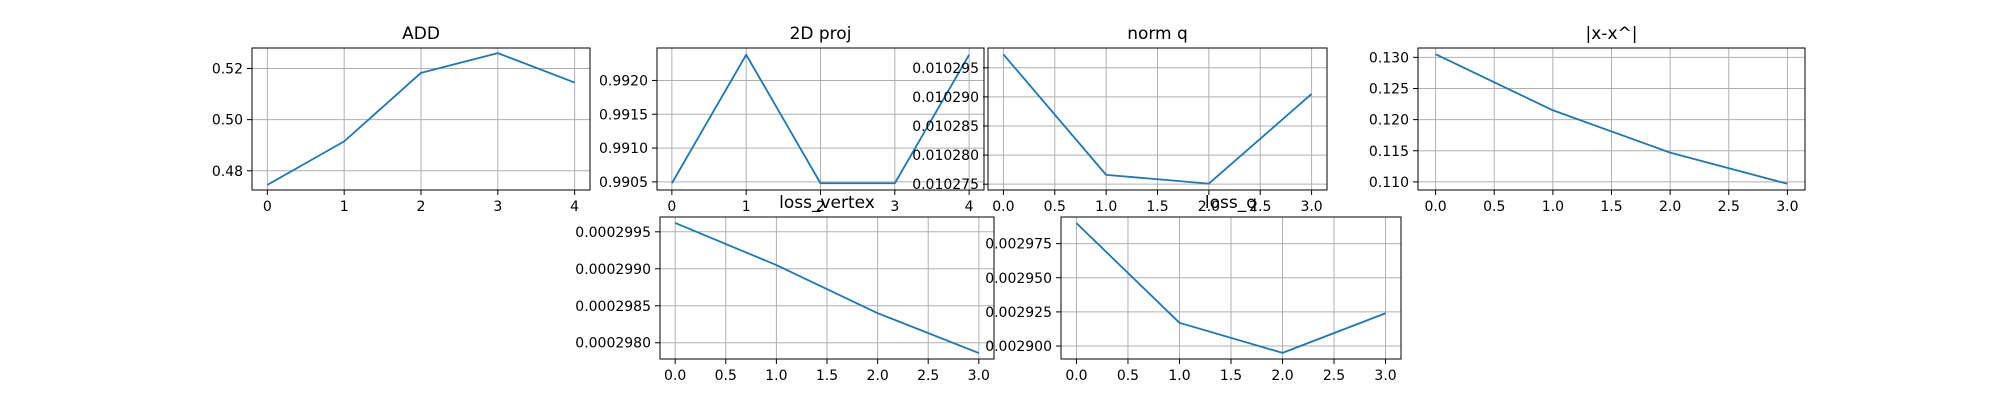  Describe the element at coordinates (613, 233) in the screenshot. I see `y-tick-label: 0.0002995` at that location.